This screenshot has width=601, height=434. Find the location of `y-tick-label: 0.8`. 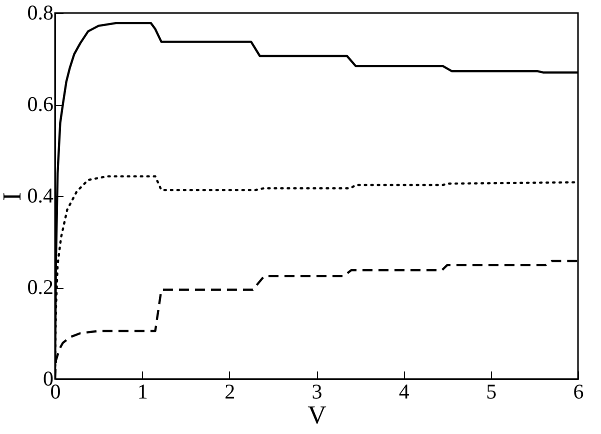

y-tick-label: 0.8 is located at coordinates (40, 12).